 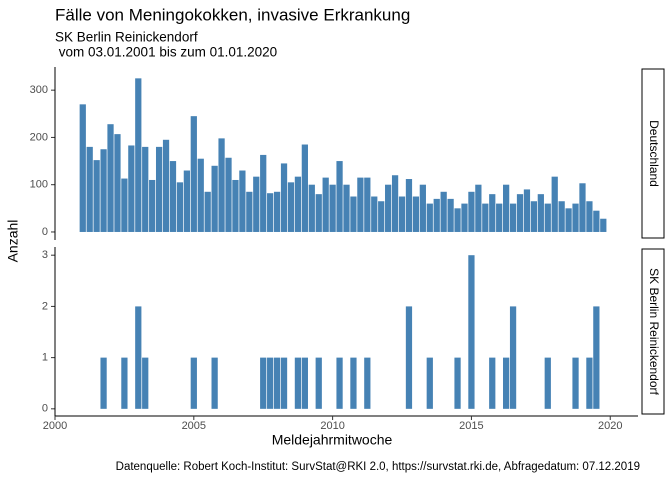 What do you see at coordinates (13, 241) in the screenshot?
I see `y-axis-label: Anzahl` at bounding box center [13, 241].